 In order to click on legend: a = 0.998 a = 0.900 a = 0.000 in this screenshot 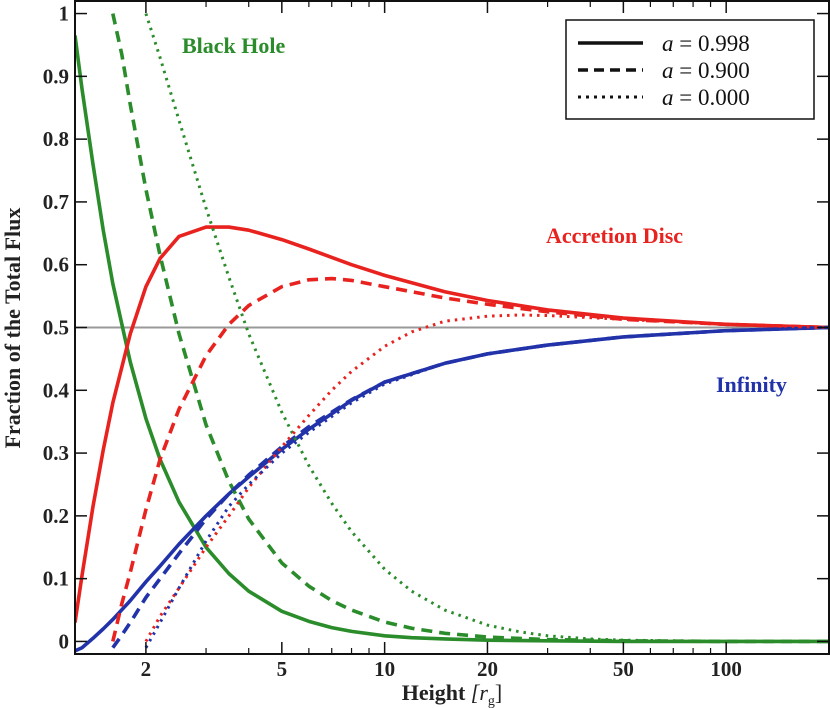, I will do `click(690, 69)`.